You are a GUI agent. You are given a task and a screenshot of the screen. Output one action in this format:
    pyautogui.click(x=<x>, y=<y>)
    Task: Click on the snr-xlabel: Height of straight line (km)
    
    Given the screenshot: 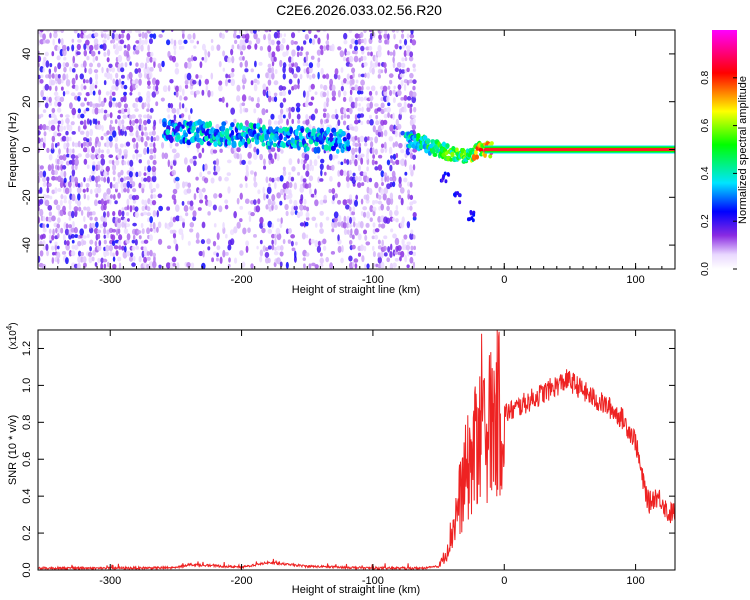 What is the action you would take?
    pyautogui.click(x=356, y=590)
    